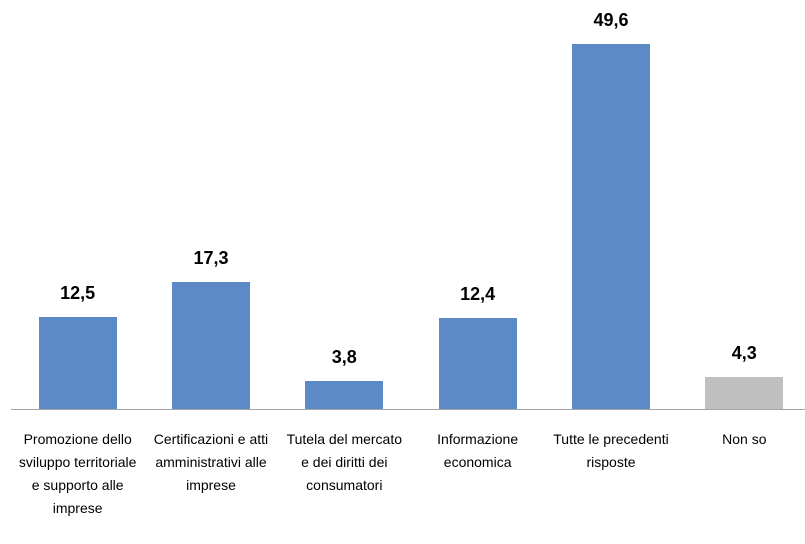 The height and width of the screenshot is (544, 805). What do you see at coordinates (211, 257) in the screenshot?
I see `data-label: 17,3` at bounding box center [211, 257].